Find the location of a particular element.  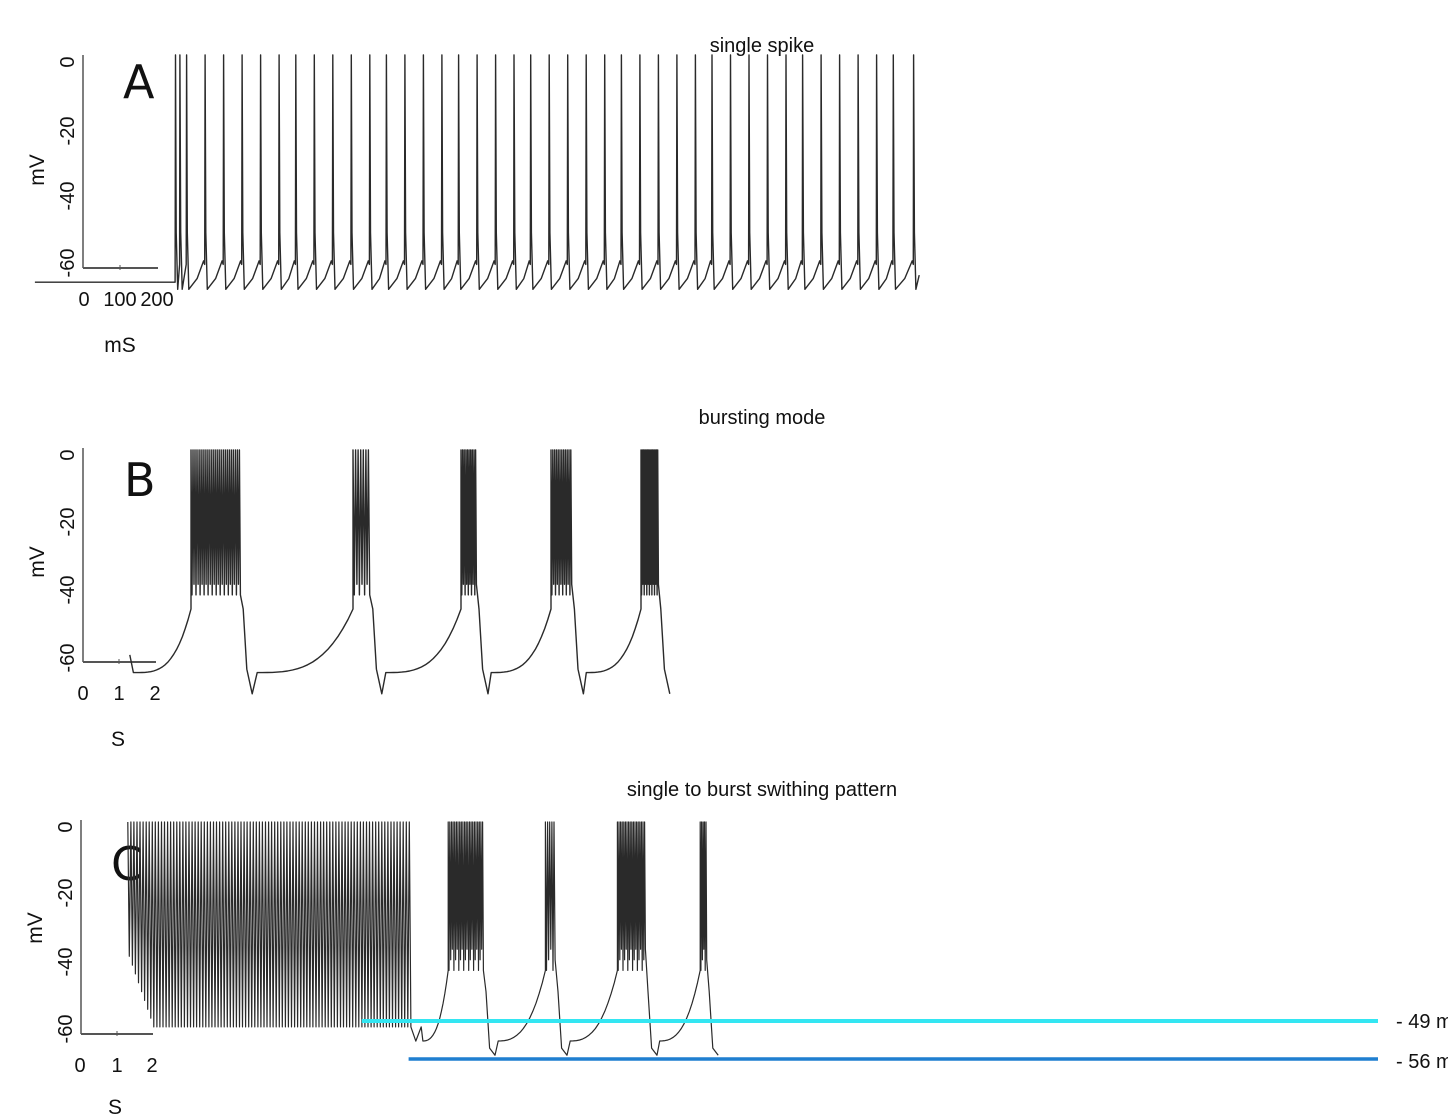

panel-c-x-tick-label: 2 is located at coordinates (151, 1066).